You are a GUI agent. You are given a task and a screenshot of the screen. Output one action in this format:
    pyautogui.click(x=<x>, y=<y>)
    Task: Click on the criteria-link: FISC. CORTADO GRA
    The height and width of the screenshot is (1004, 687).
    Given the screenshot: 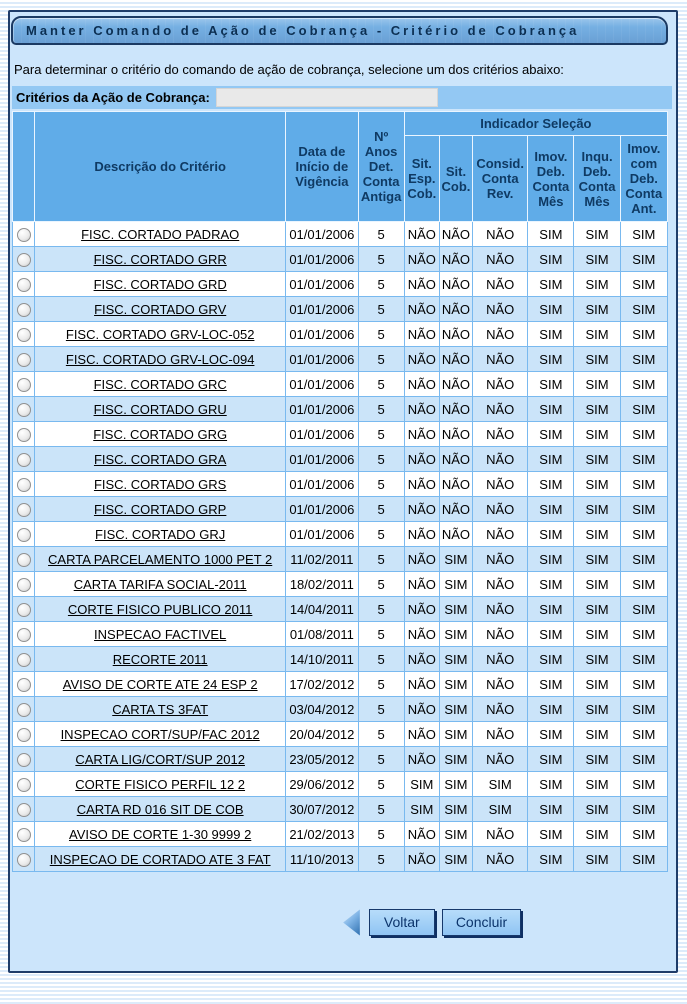 What is the action you would take?
    pyautogui.click(x=160, y=459)
    